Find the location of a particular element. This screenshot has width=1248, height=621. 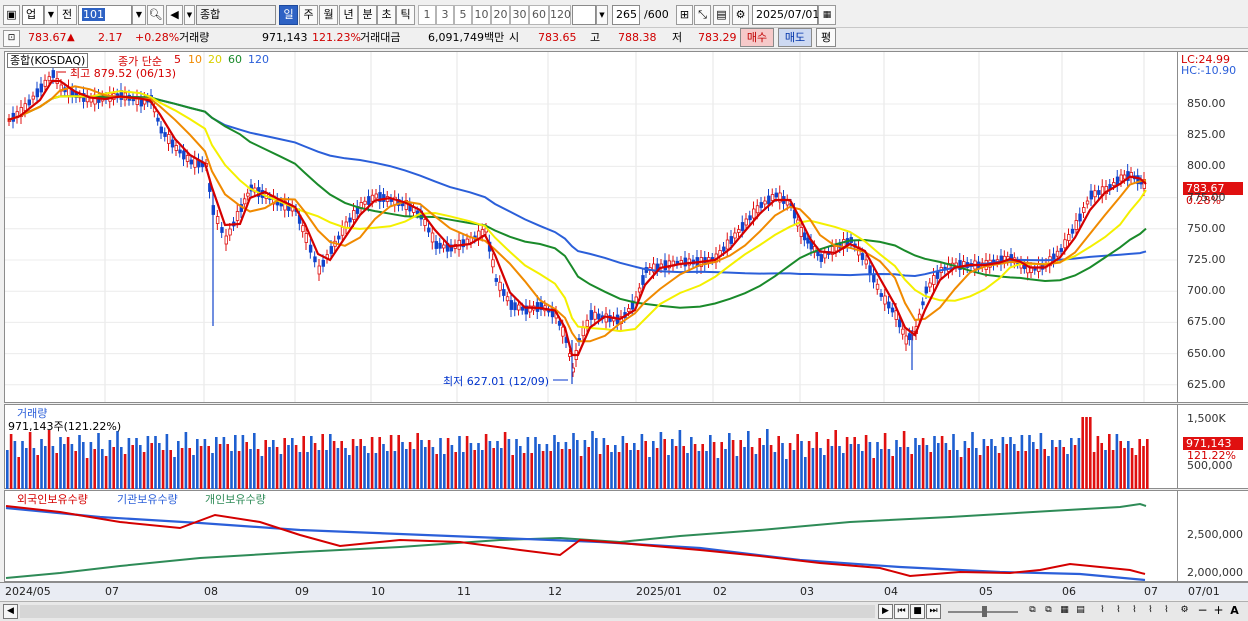

period-day: 일 is located at coordinates (288, 15).